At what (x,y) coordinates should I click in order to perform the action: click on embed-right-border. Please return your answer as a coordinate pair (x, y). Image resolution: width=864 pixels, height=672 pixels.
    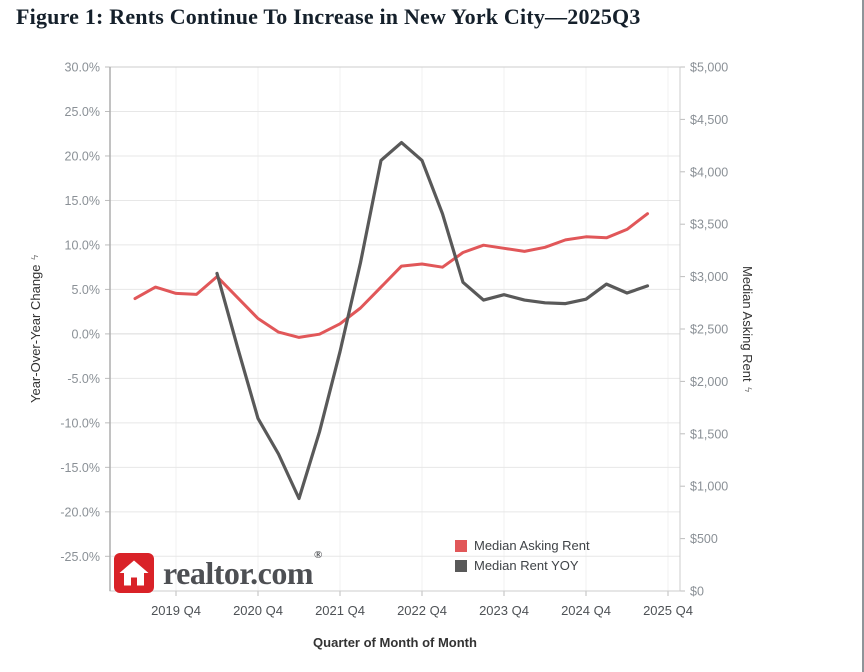
    Looking at the image, I should click on (863, 336).